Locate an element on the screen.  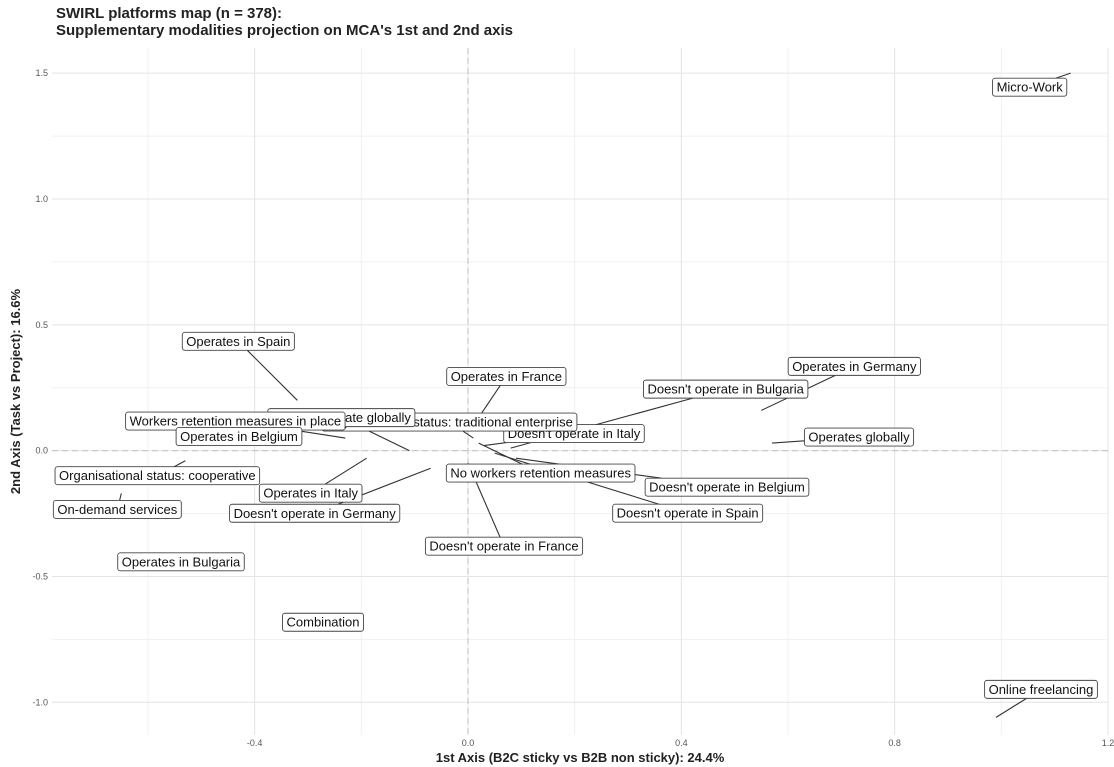
point-label-text: Operates in Belgium is located at coordinates (239, 436).